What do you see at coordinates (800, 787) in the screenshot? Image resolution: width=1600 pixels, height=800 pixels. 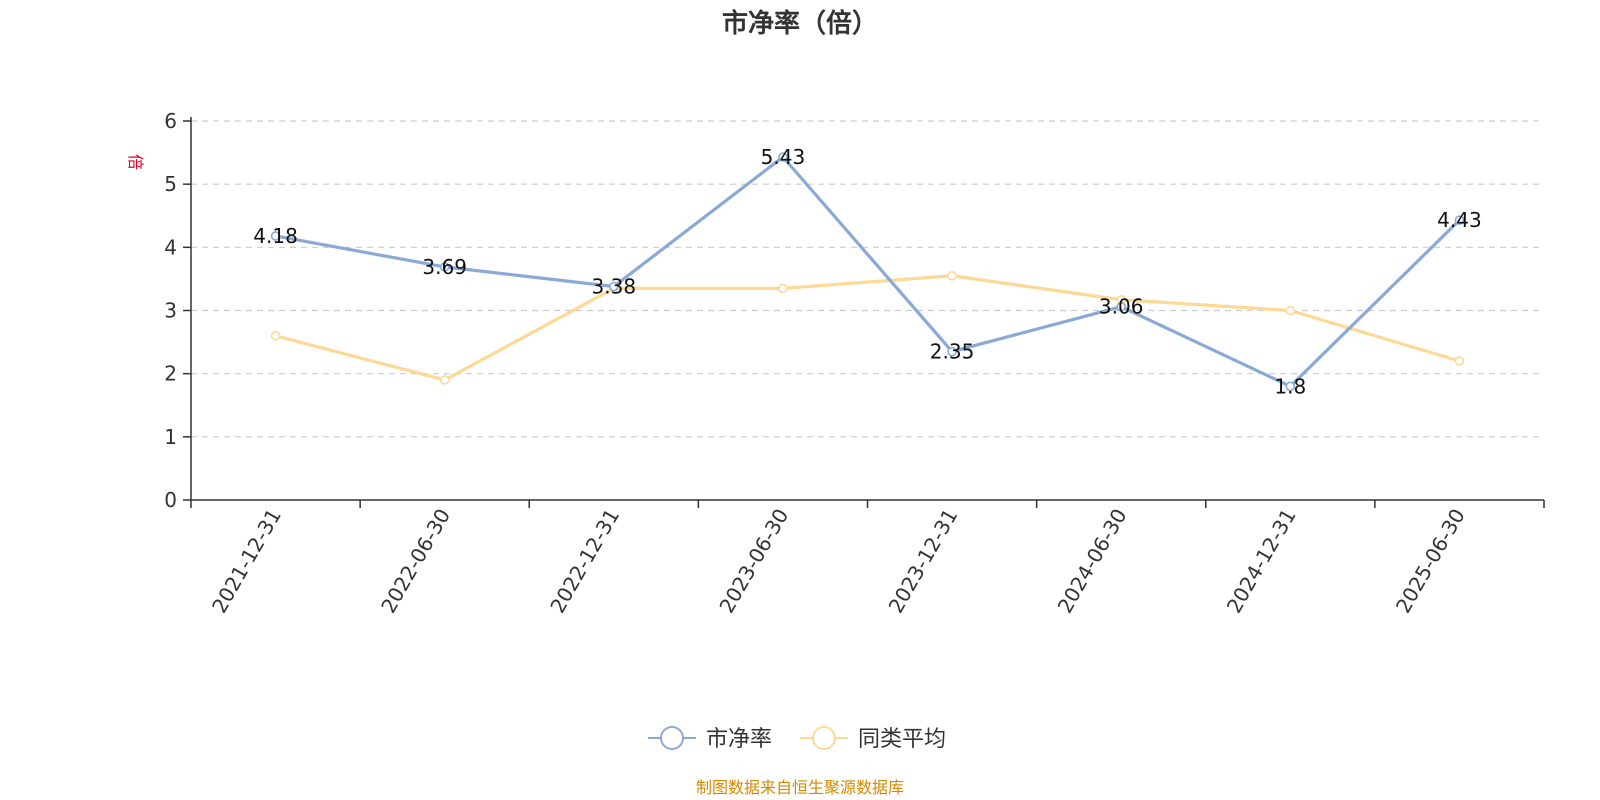 I see `source-note: 制图数据来自恒生聚源数据库` at bounding box center [800, 787].